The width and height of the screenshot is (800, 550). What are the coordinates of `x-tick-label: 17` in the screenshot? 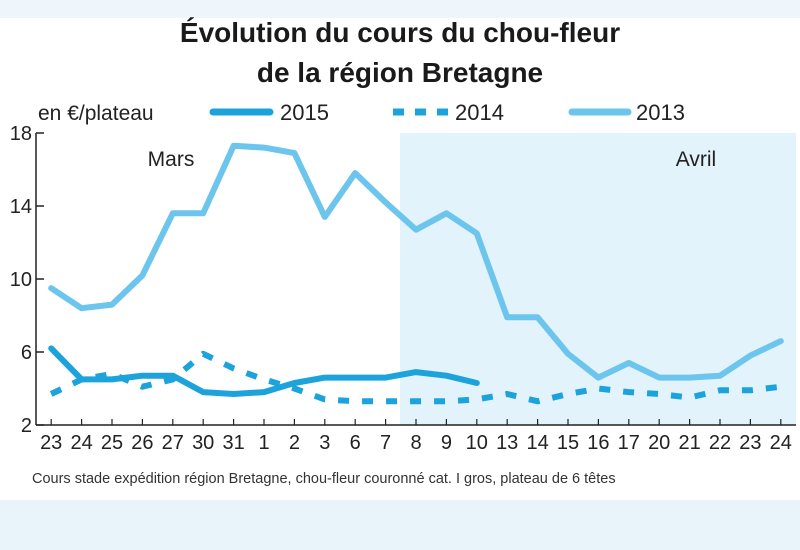 It's located at (629, 443).